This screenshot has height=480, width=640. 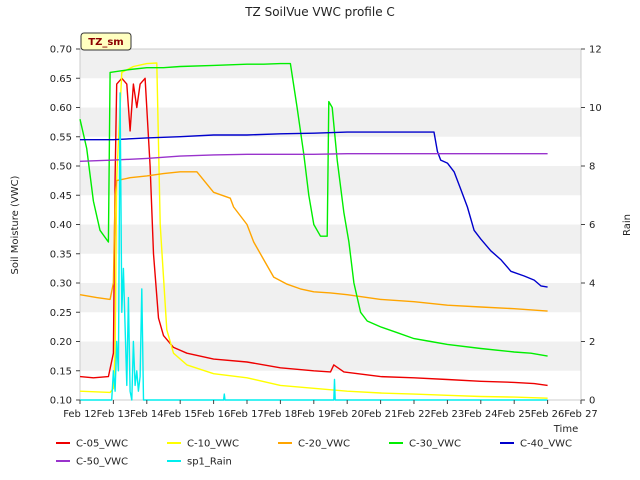 What do you see at coordinates (61, 79) in the screenshot?
I see `y-tick-label: 0.65` at bounding box center [61, 79].